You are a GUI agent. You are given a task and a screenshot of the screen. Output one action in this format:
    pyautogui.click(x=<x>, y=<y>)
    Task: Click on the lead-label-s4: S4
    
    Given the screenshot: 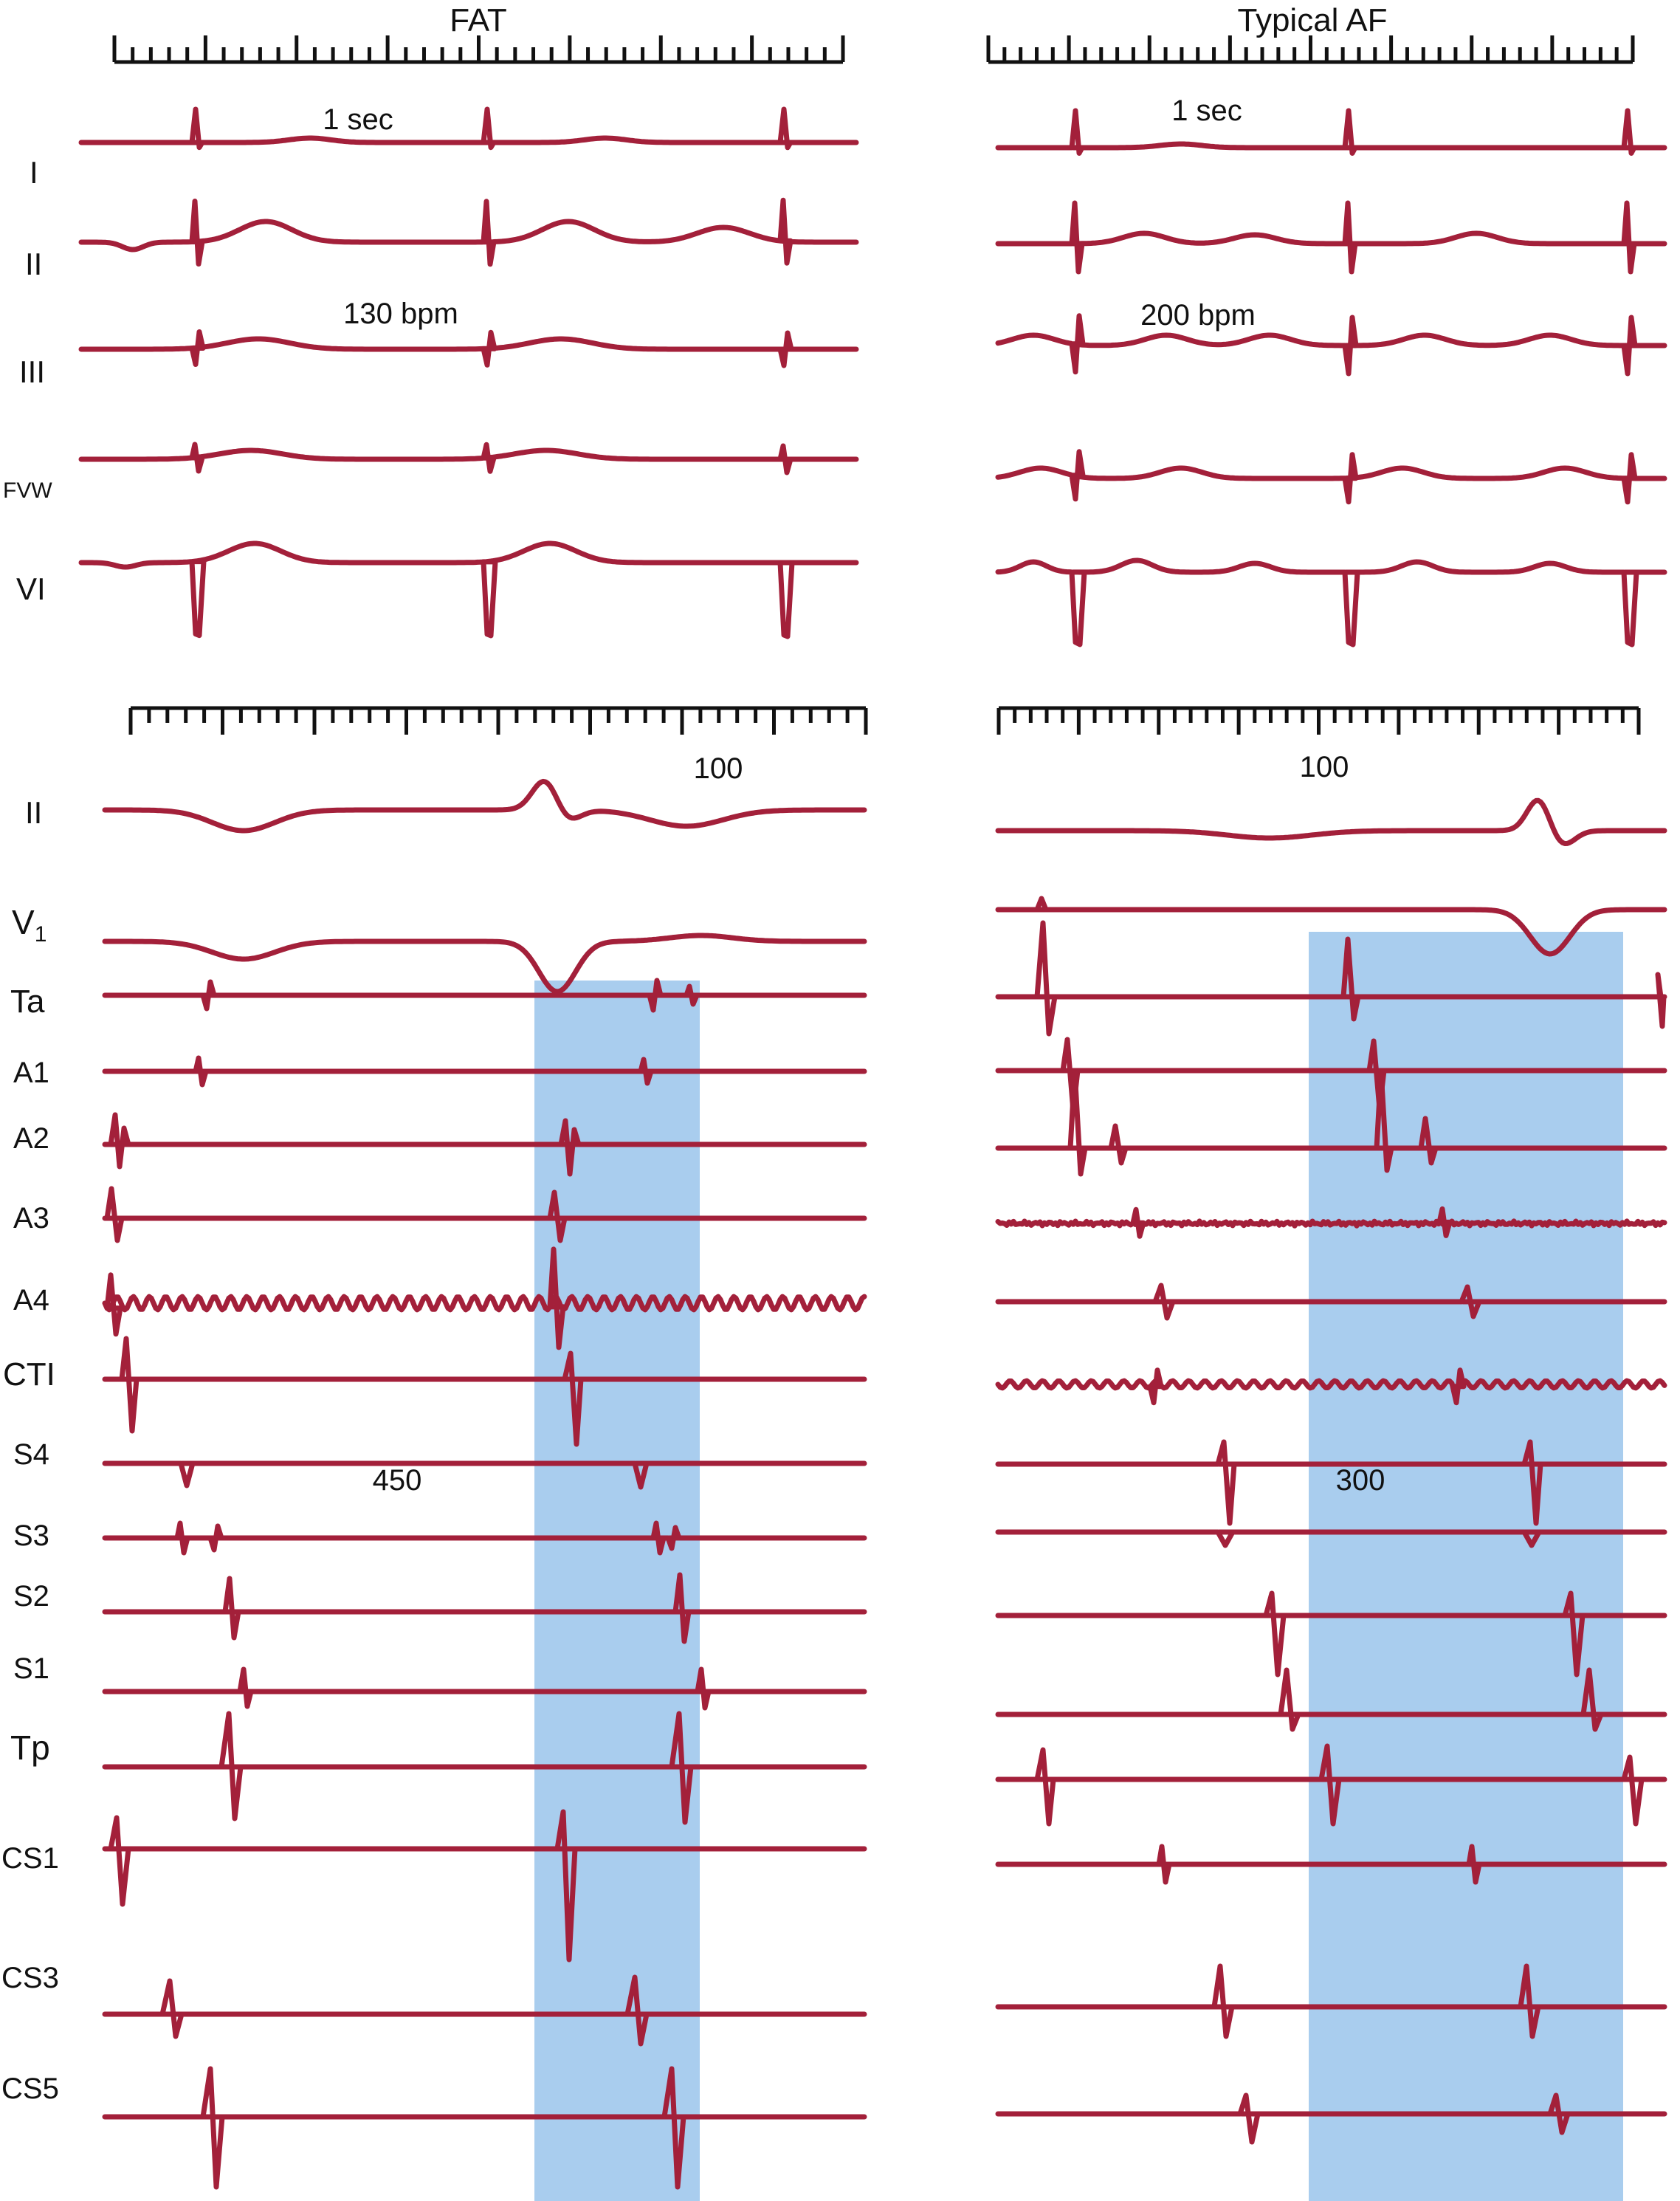 What is the action you would take?
    pyautogui.click(x=31, y=1454)
    